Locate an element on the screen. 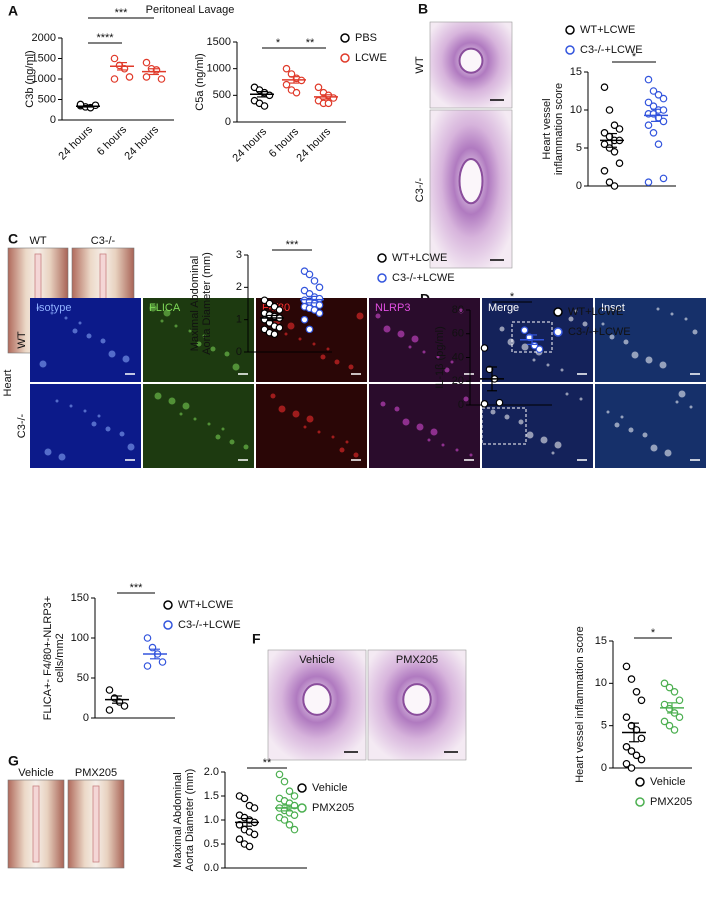 This screenshot has height=900, width=709. legend-label: PMX205 is located at coordinates (671, 802).